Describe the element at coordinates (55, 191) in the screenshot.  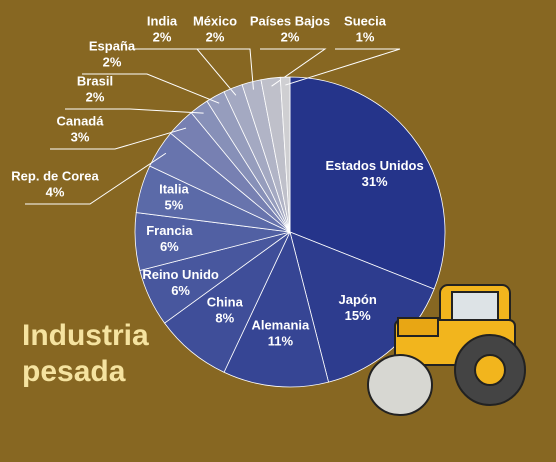
I see `value-label: 4%` at that location.